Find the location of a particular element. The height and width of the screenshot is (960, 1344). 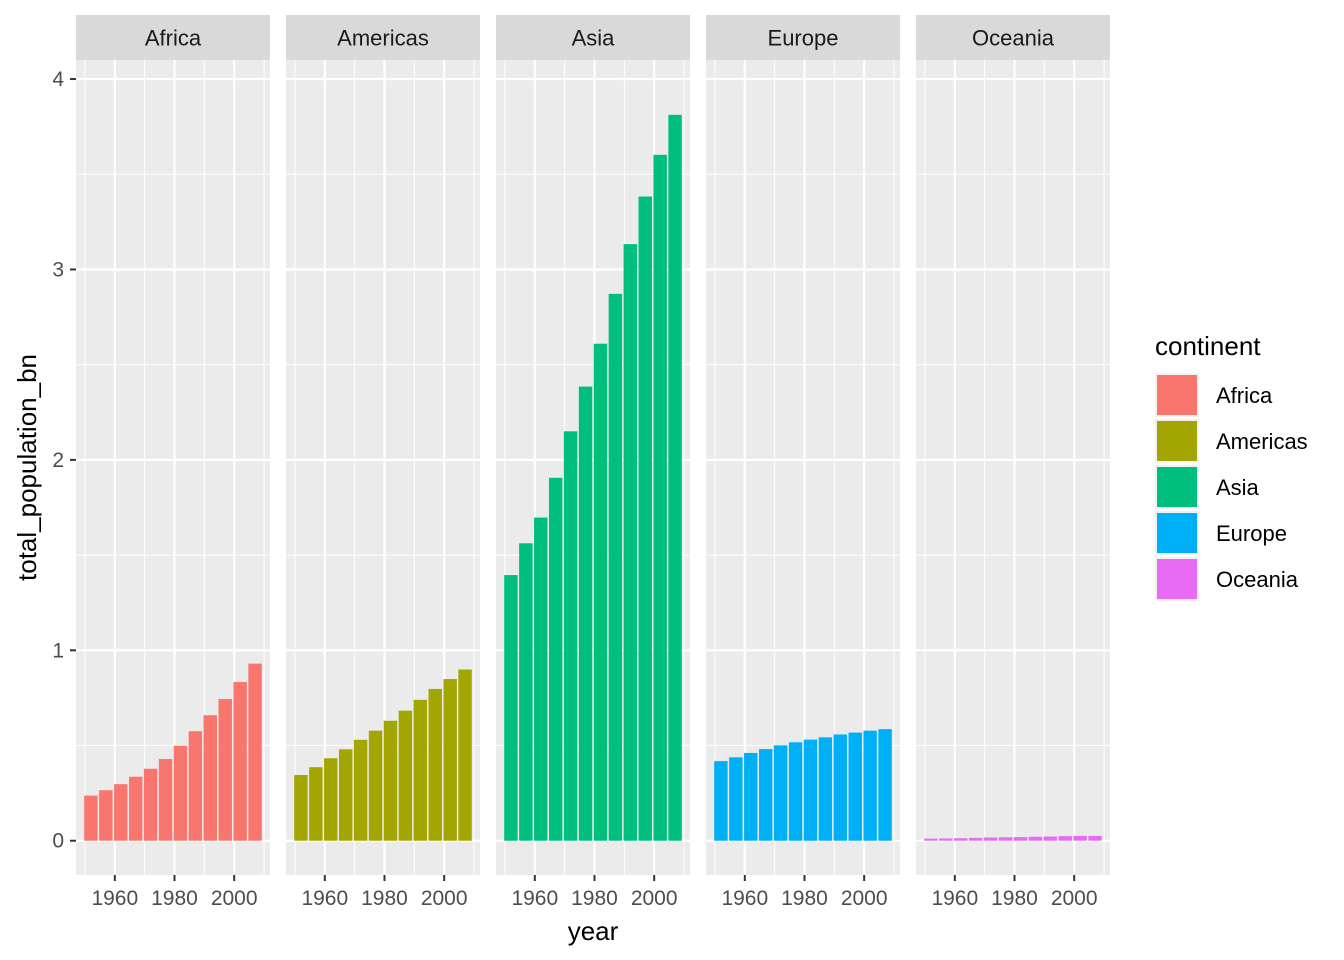

y-tick-label: 2 is located at coordinates (58, 460).